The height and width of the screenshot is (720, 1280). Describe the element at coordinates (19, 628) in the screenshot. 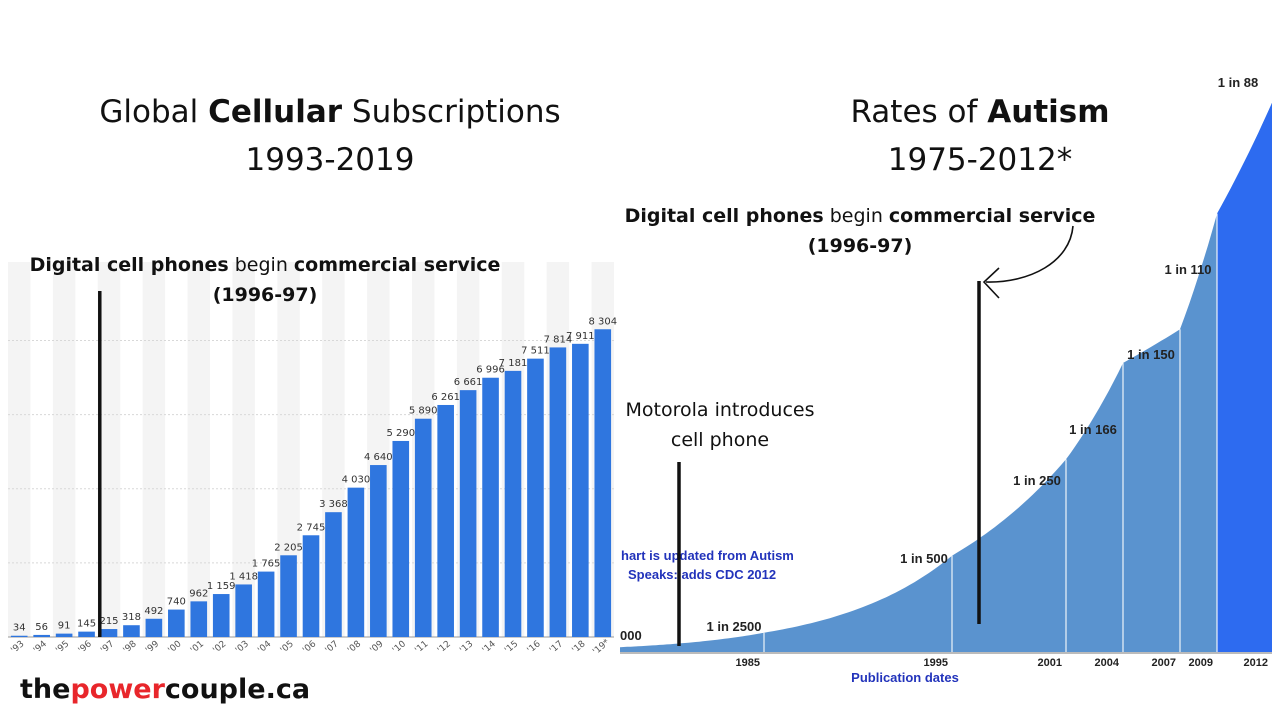

I see `bar-value-label: 34` at that location.